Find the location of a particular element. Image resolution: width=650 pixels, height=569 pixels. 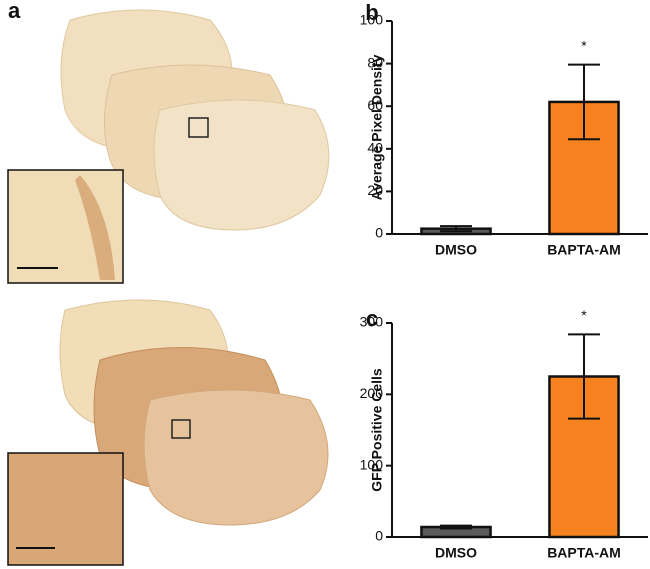

panel-label: c is located at coordinates (372, 318).